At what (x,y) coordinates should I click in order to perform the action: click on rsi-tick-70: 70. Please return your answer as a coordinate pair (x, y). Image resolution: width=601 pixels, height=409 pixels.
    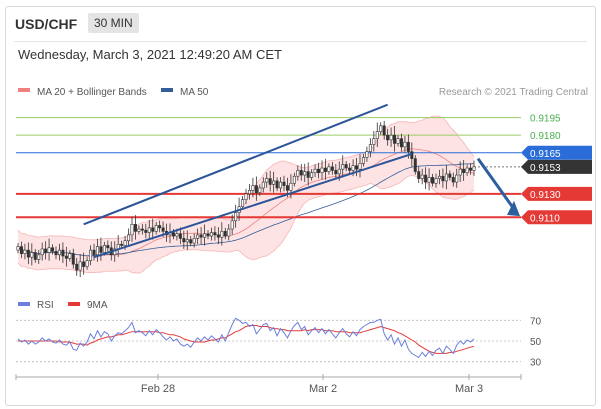
    Looking at the image, I should click on (536, 321).